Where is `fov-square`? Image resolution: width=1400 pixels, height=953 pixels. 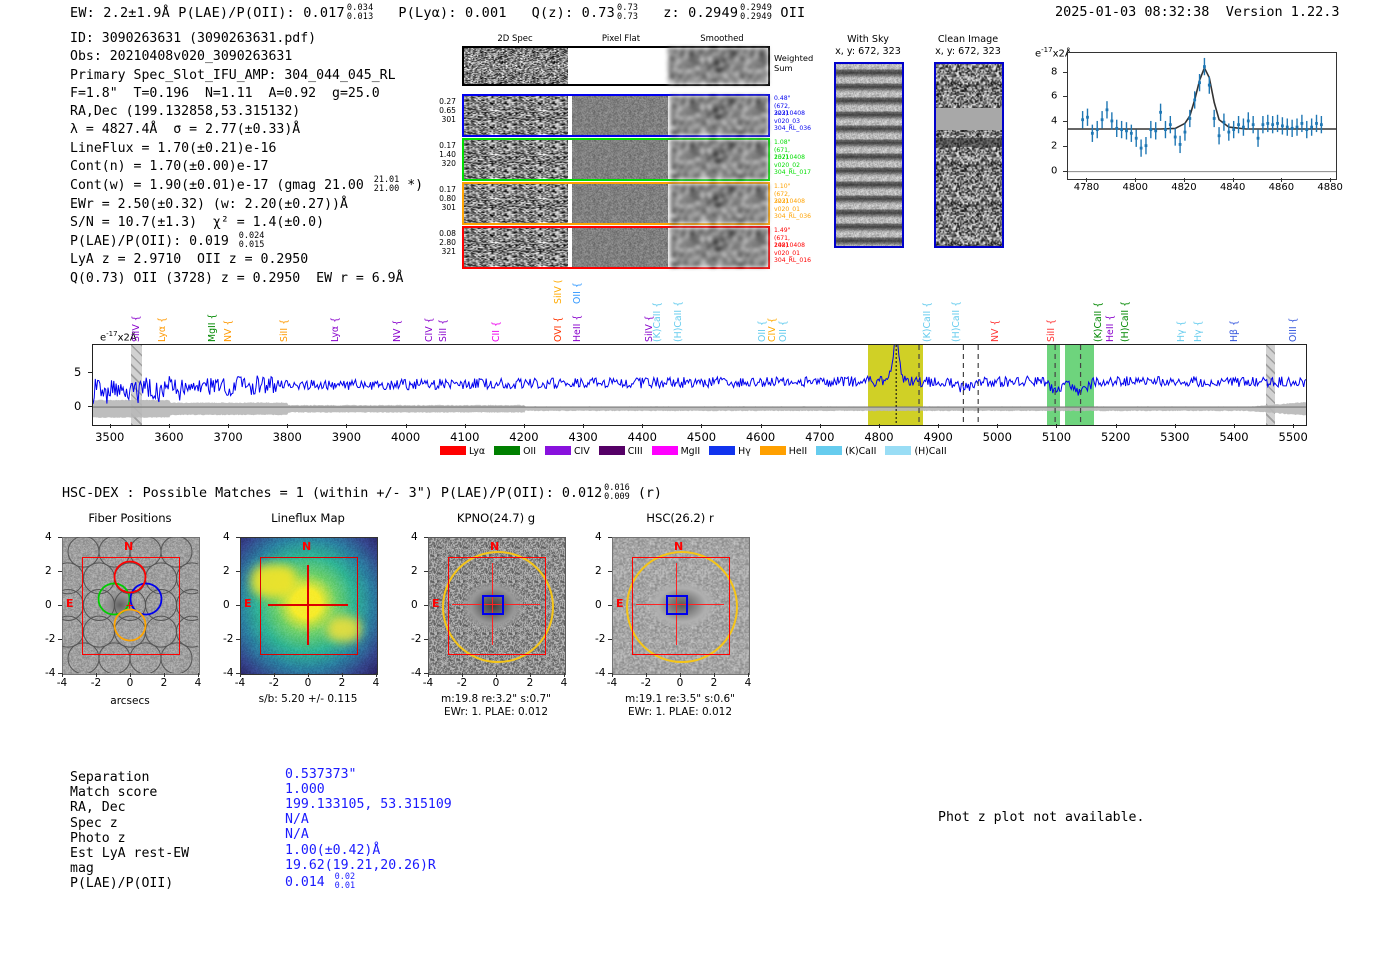
fov-square is located at coordinates (309, 606).